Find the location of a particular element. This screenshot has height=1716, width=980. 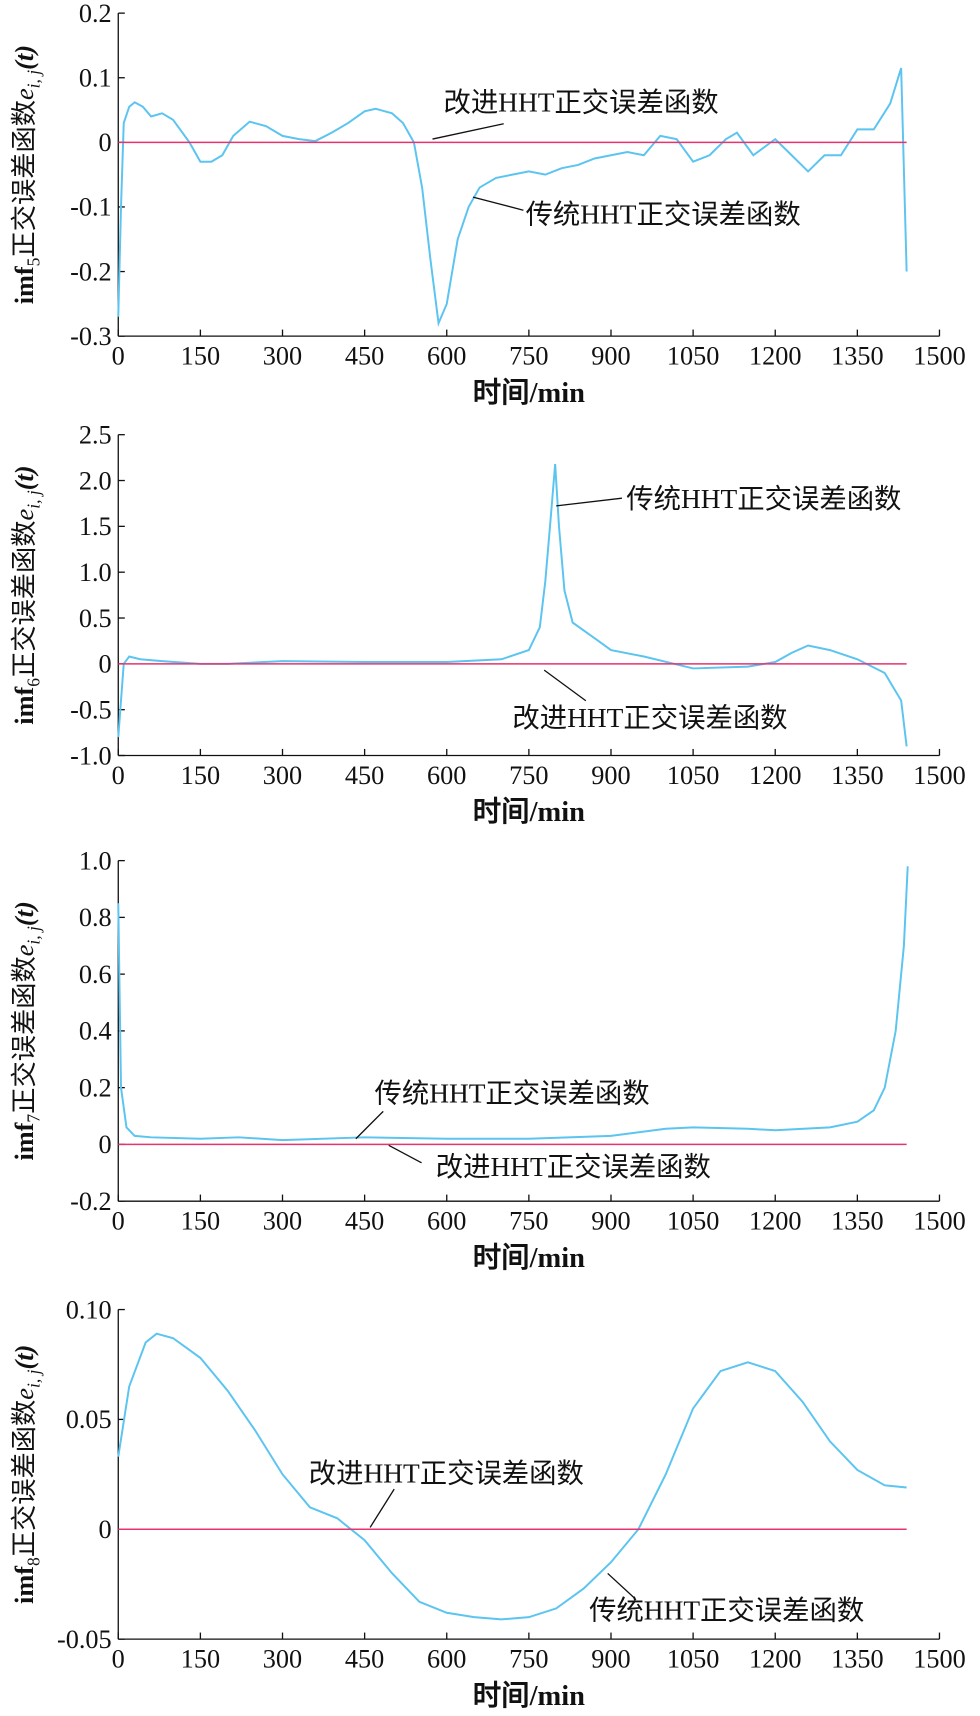

x-tick-label: 1350 is located at coordinates (857, 356).